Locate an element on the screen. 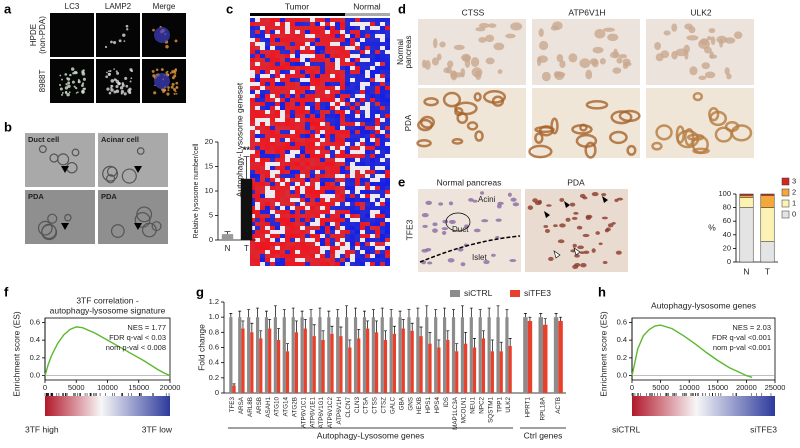 This screenshot has height=448, width=800. row-label: (non-PDA) is located at coordinates (42, 35).